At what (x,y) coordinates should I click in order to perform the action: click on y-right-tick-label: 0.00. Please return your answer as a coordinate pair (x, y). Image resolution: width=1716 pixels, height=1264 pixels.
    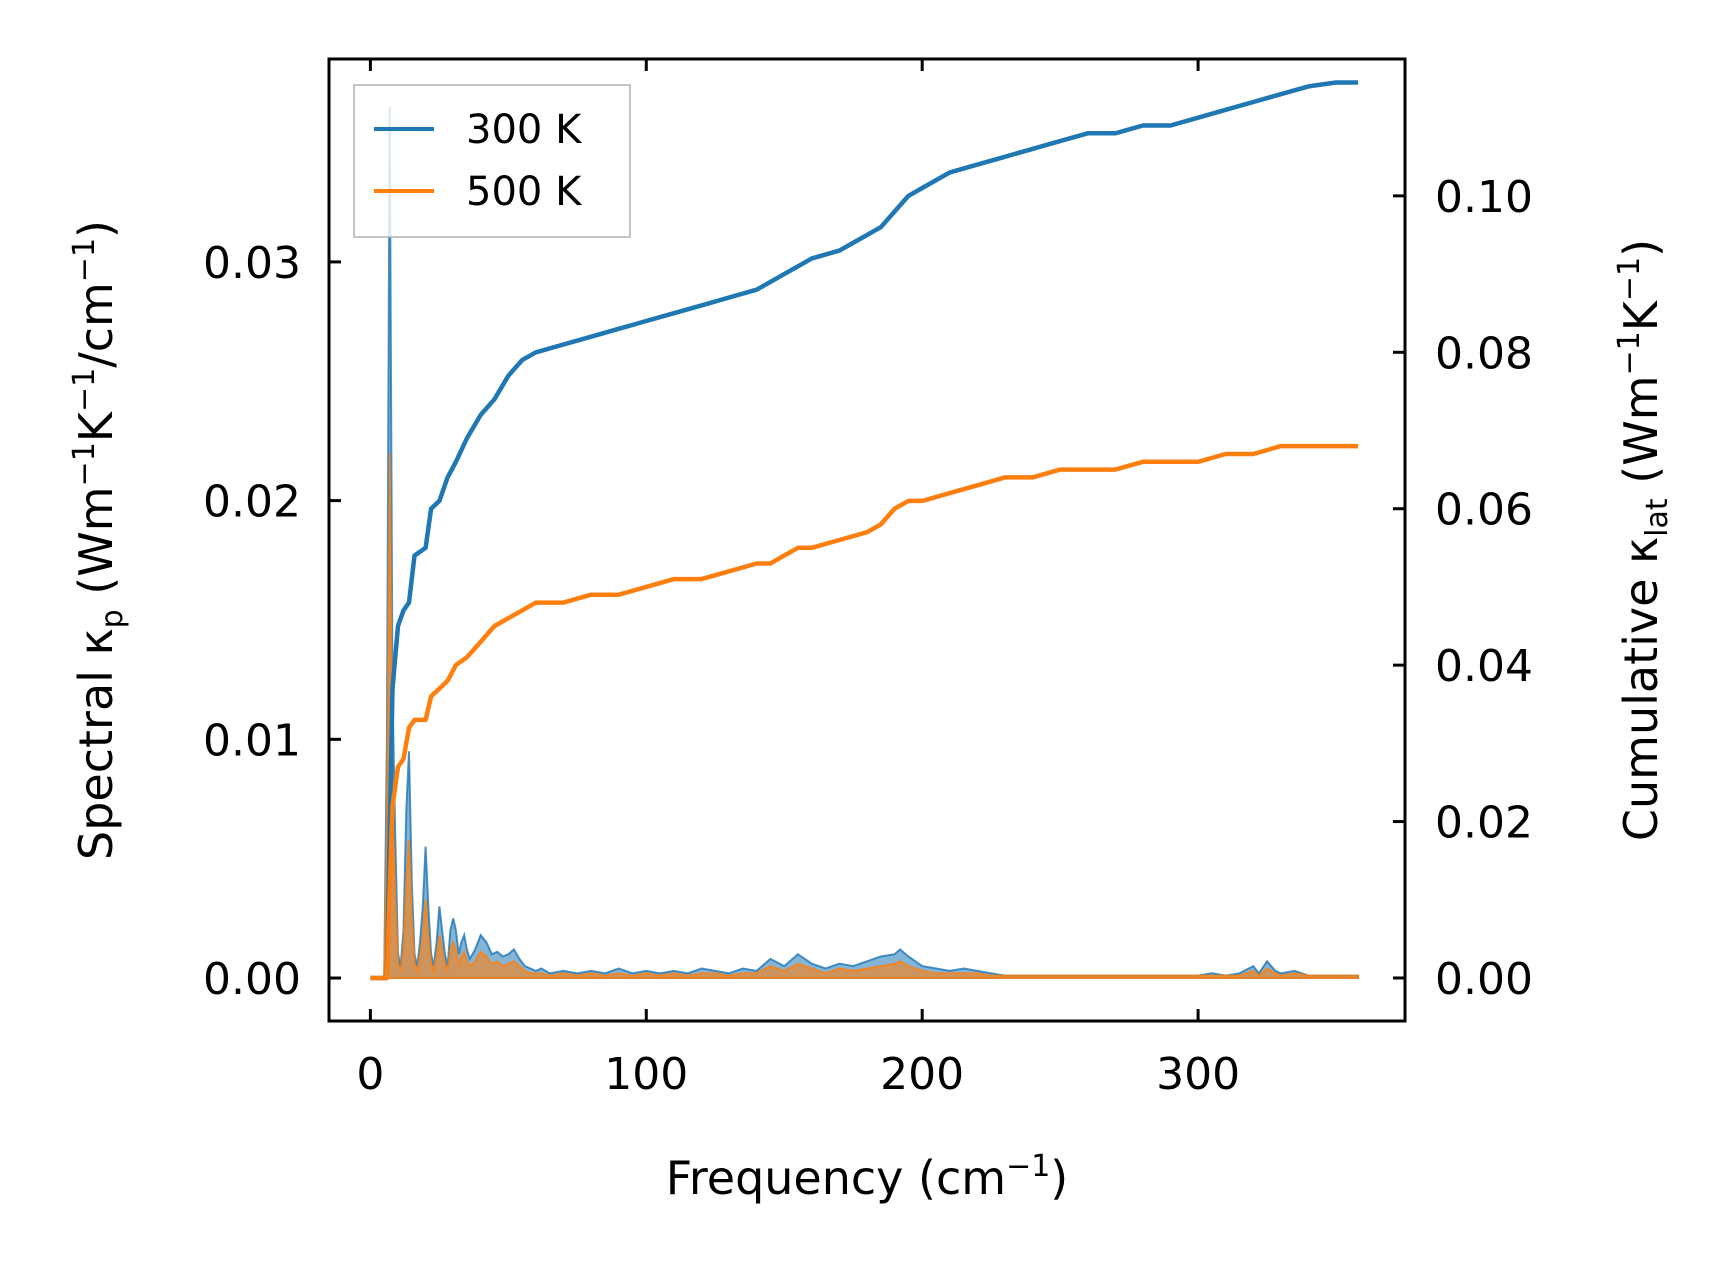
    Looking at the image, I should click on (1484, 979).